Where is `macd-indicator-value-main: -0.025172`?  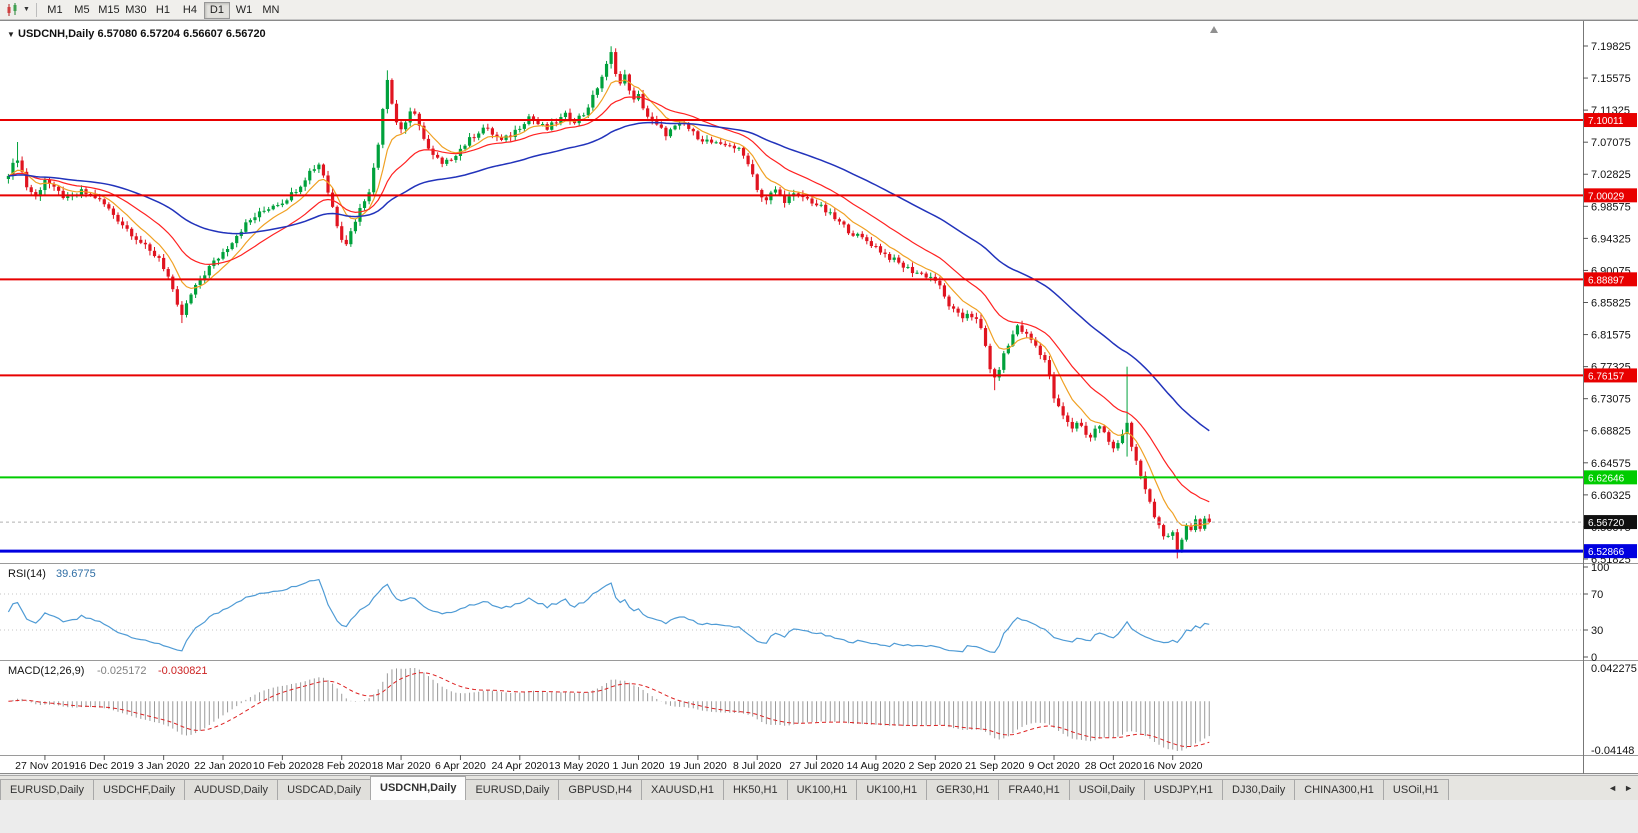
macd-indicator-value-main: -0.025172 is located at coordinates (122, 671).